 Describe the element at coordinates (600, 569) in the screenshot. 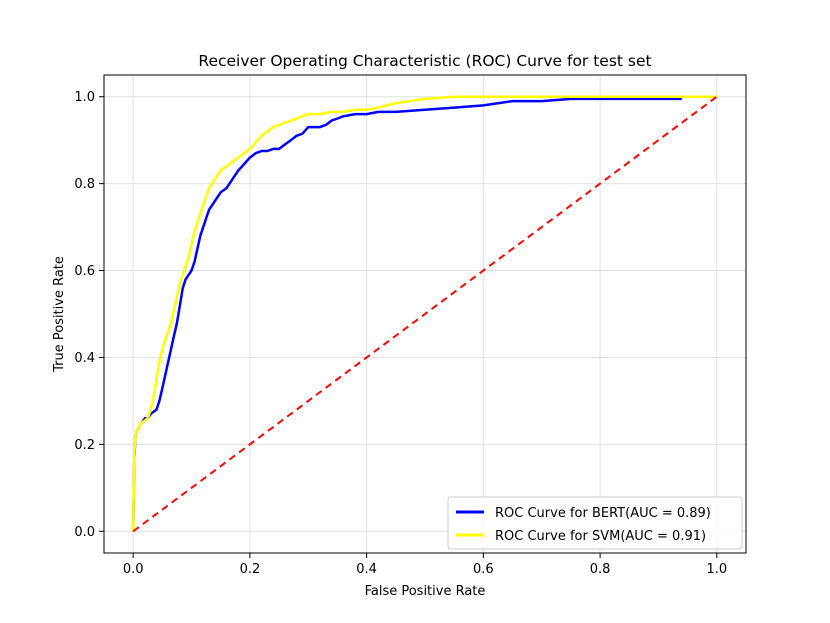

I see `x-tick-label: 0.8` at that location.